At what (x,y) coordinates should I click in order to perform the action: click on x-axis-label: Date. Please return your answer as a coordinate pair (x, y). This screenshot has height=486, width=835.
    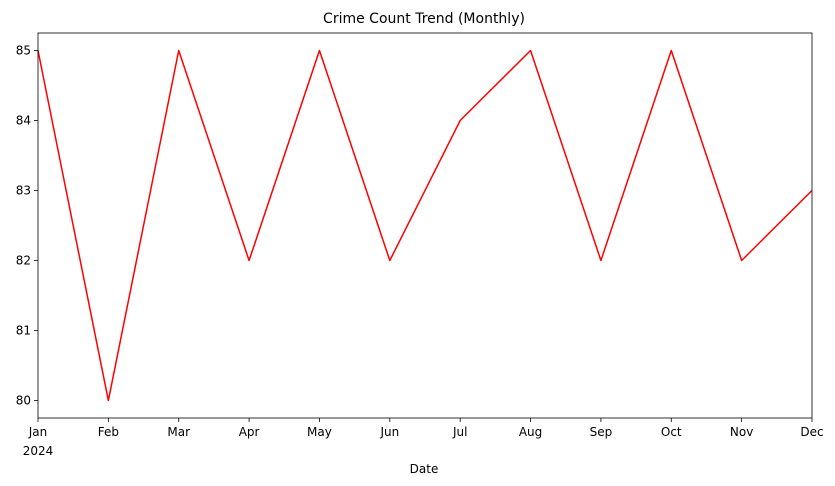
    Looking at the image, I should click on (424, 469).